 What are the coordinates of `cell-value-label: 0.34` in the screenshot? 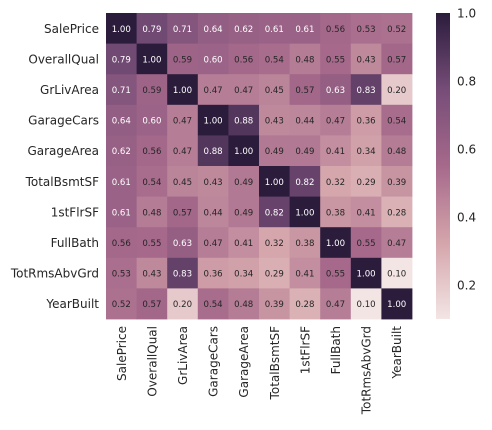 It's located at (366, 152).